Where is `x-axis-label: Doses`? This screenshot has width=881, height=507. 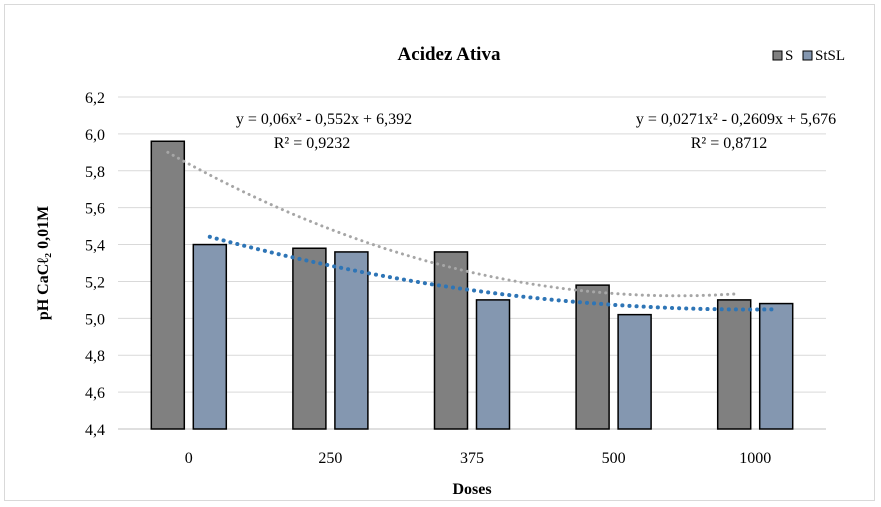
x-axis-label: Doses is located at coordinates (471, 489).